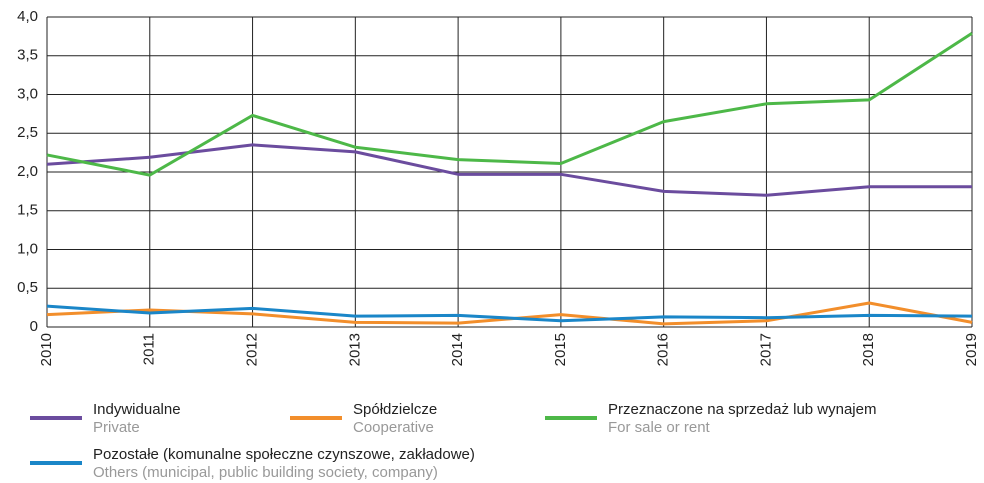 The width and height of the screenshot is (984, 483). What do you see at coordinates (34, 326) in the screenshot?
I see `y-tick-label: 0` at bounding box center [34, 326].